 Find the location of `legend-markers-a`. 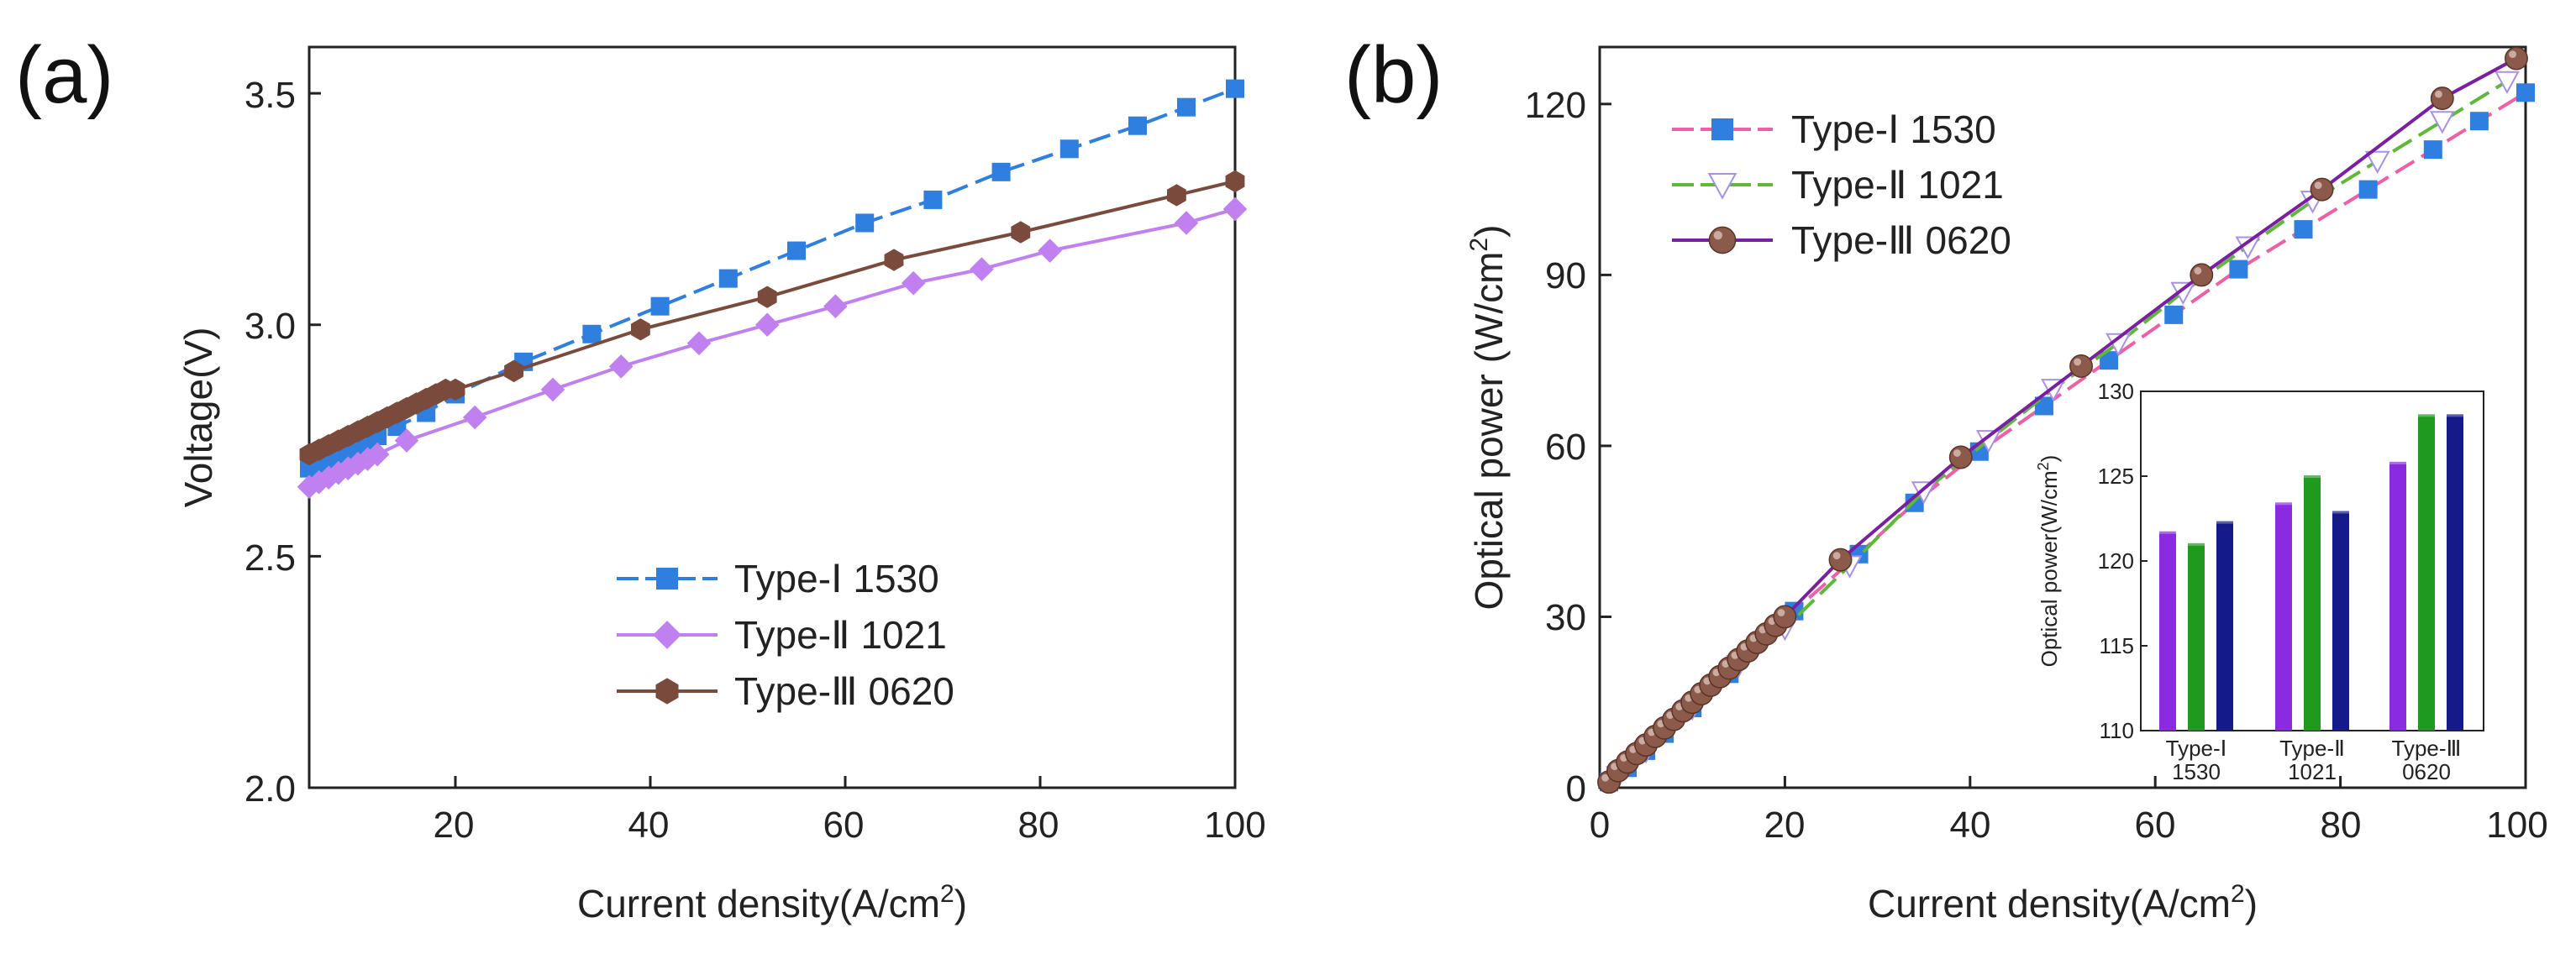

legend-markers-a is located at coordinates (667, 637).